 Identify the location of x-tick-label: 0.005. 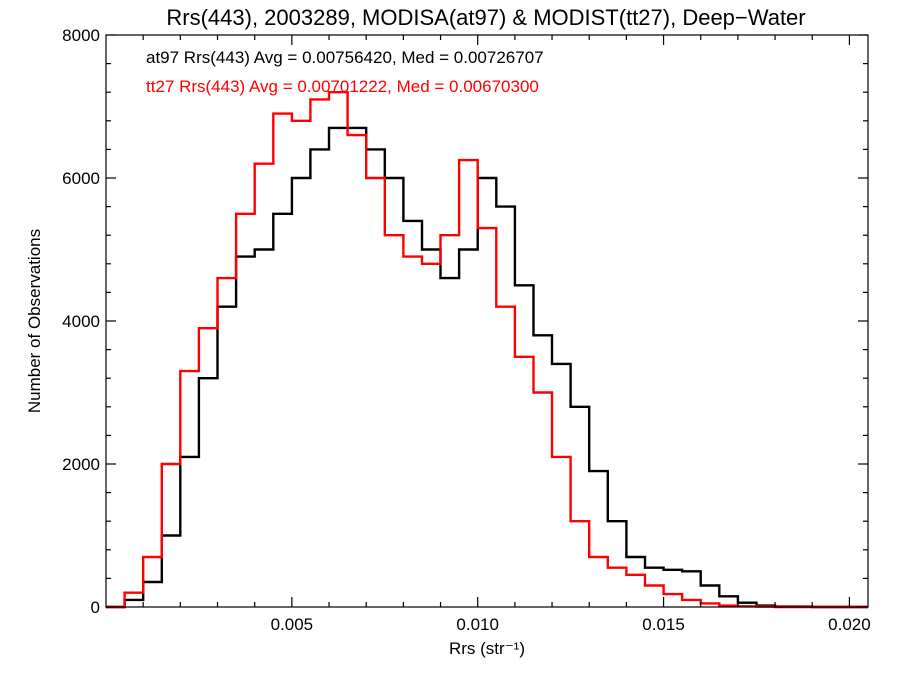
(292, 624).